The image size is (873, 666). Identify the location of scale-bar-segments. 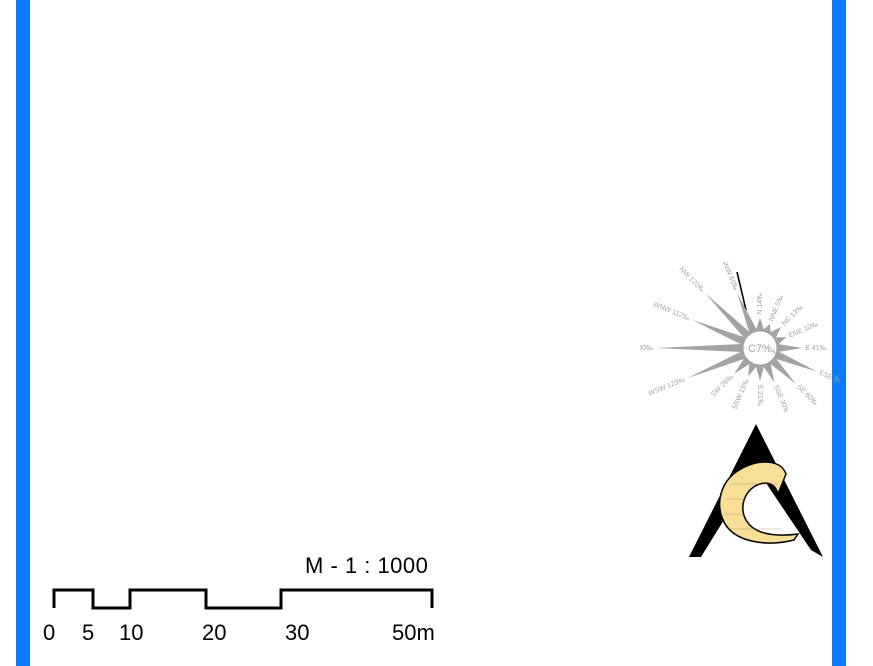
(243, 599).